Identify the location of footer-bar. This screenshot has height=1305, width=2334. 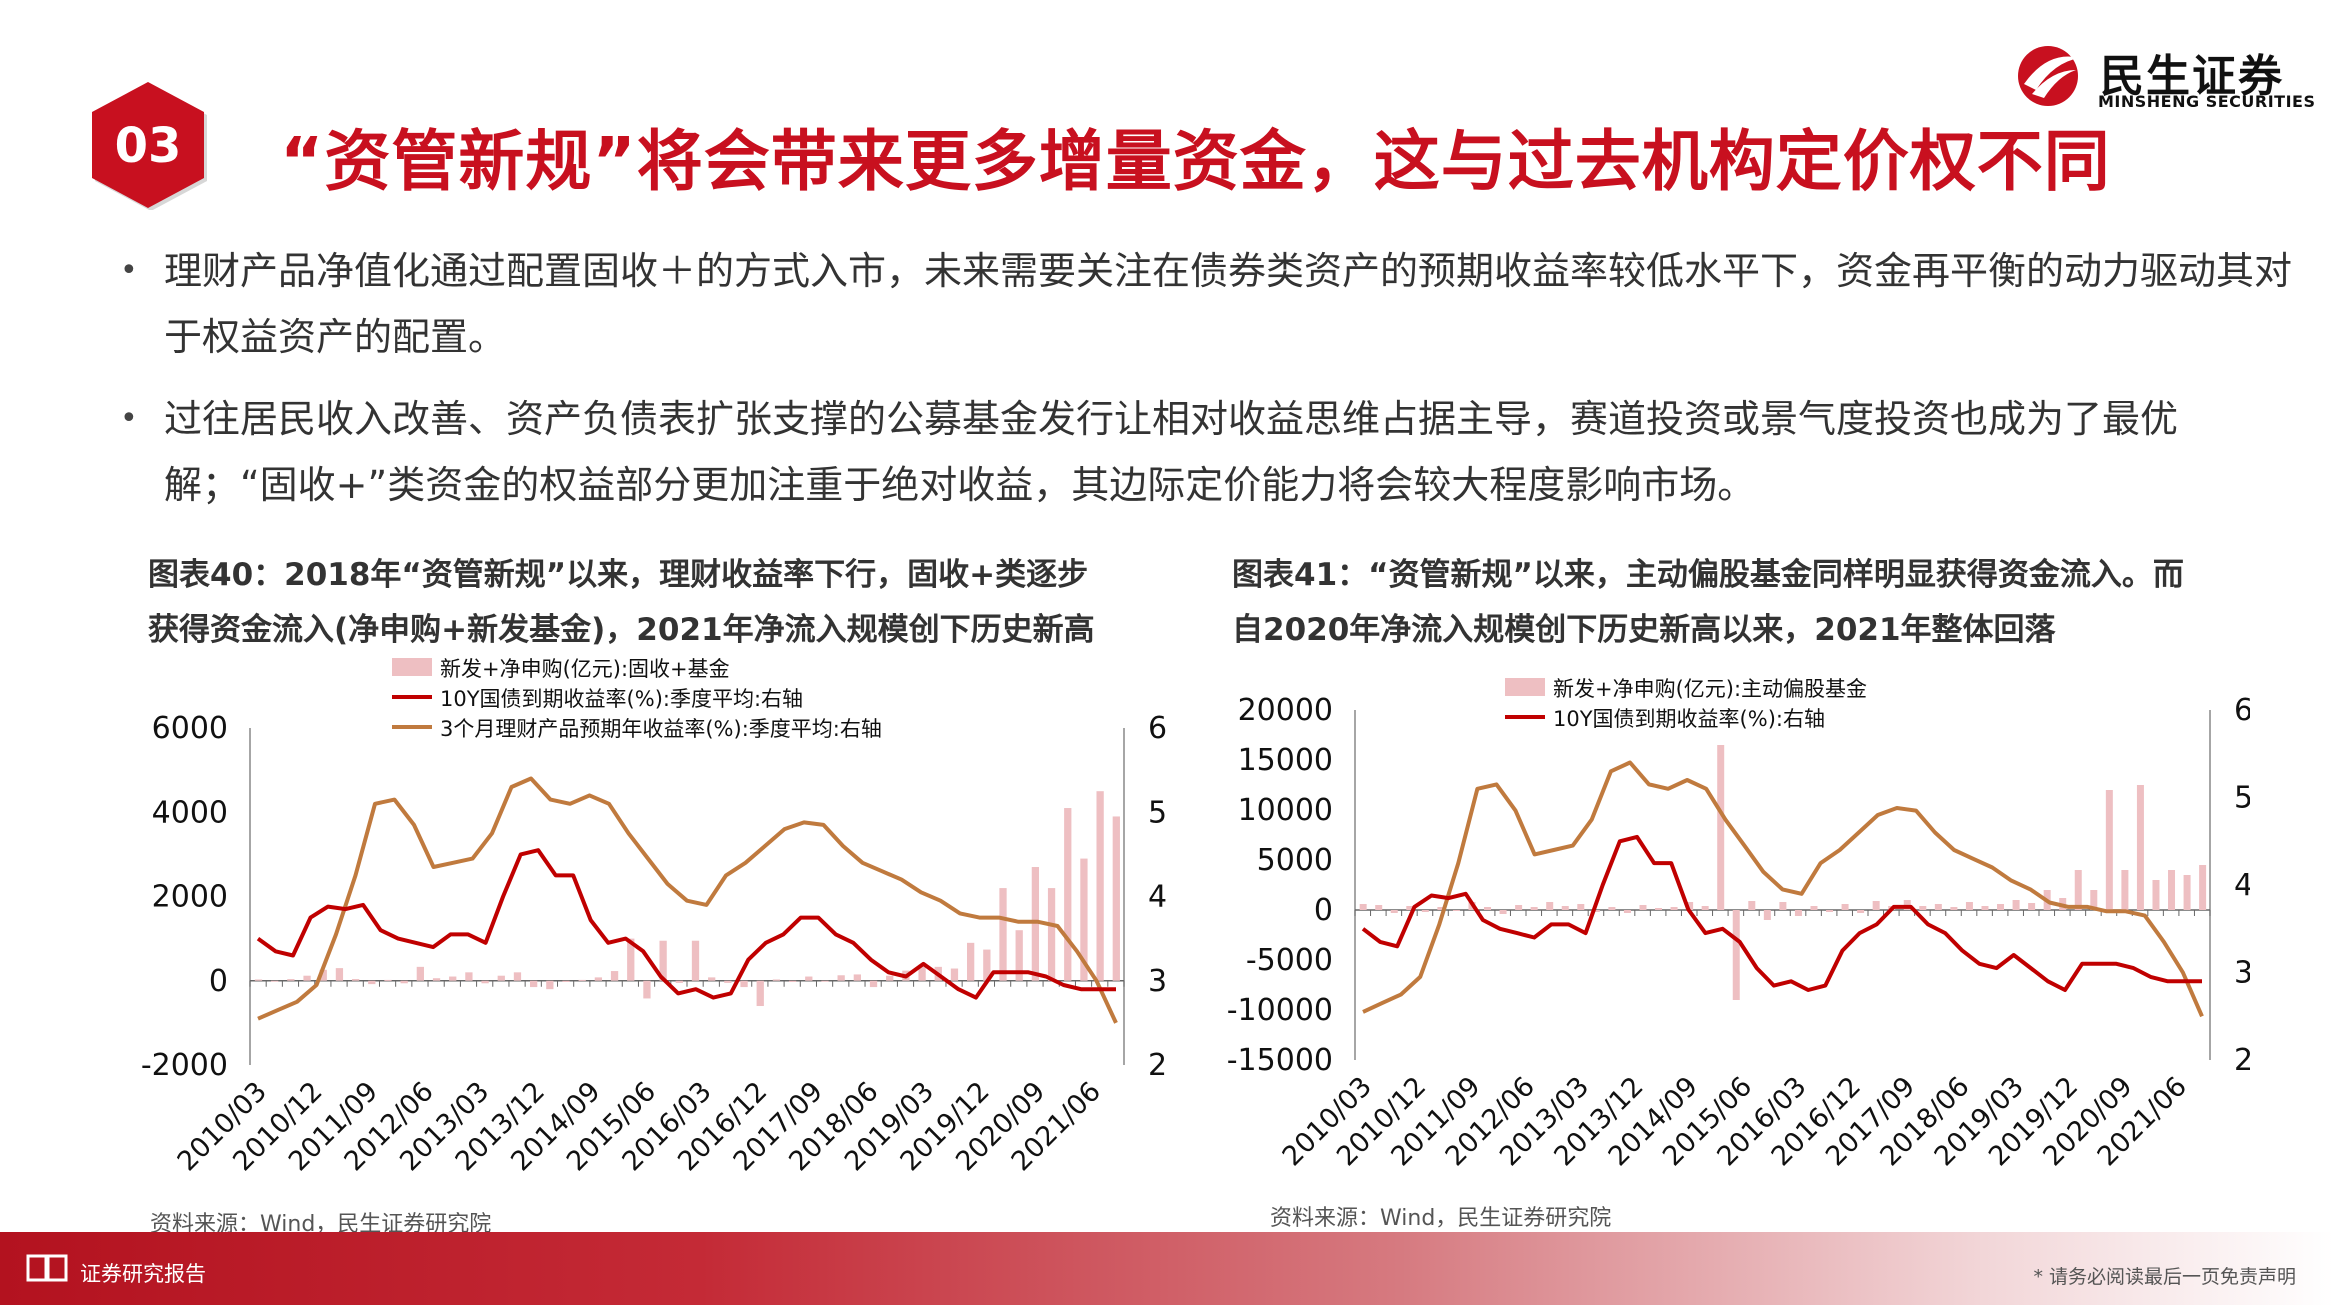
(1167, 1268).